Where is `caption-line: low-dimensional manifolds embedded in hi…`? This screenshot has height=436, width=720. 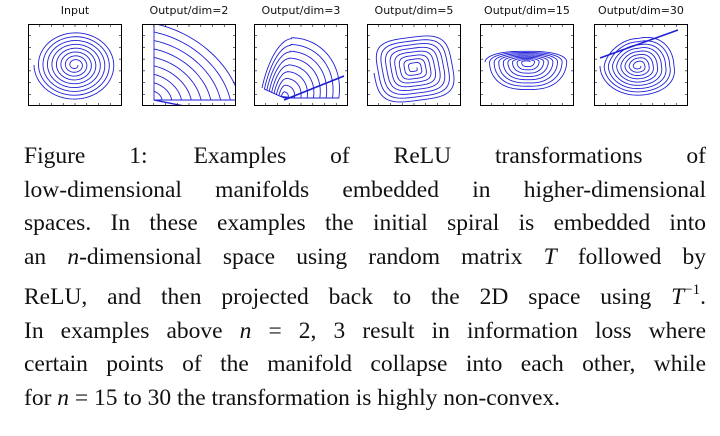 caption-line: low-dimensional manifolds embedded in hi… is located at coordinates (365, 189).